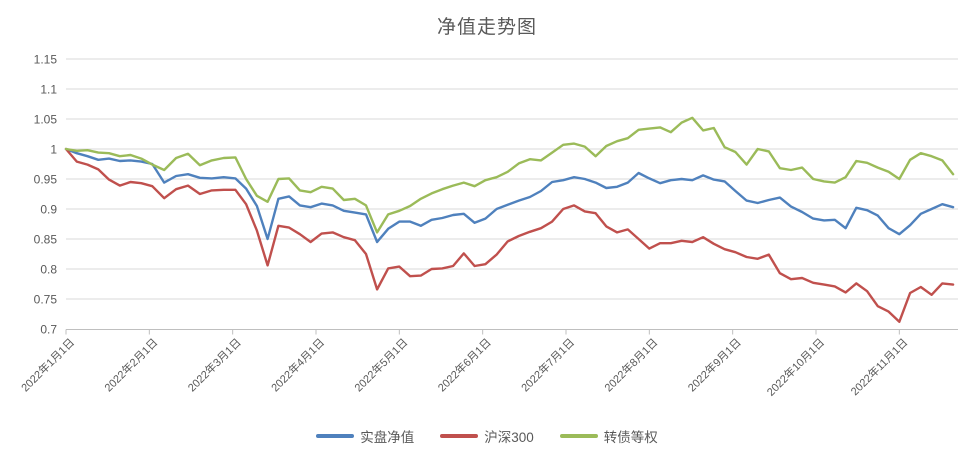 The height and width of the screenshot is (450, 974). What do you see at coordinates (297, 364) in the screenshot?
I see `x-axis-label: 2022年4月1日` at bounding box center [297, 364].